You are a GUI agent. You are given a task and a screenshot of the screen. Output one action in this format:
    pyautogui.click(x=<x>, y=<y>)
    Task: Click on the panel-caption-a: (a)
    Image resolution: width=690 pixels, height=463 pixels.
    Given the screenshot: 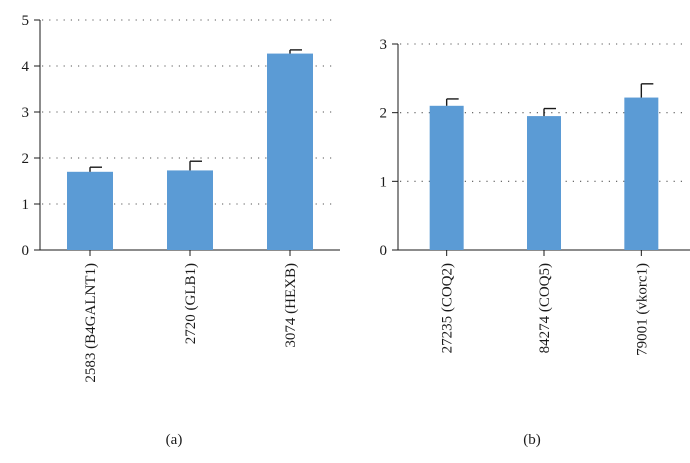 What is the action you would take?
    pyautogui.click(x=174, y=440)
    